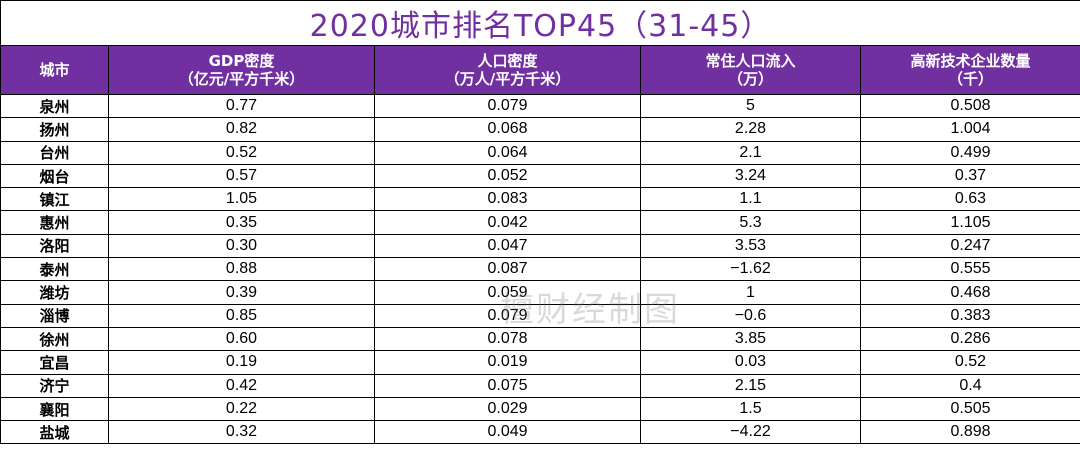  What do you see at coordinates (54, 292) in the screenshot?
I see `cell-city: 潍坊` at bounding box center [54, 292].